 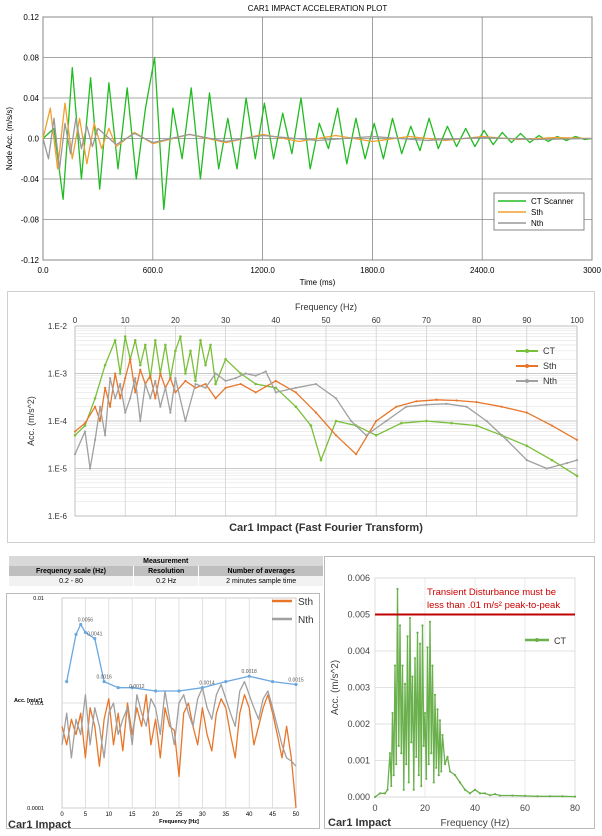 I want to click on fft-series-nth-line, so click(x=326, y=420).